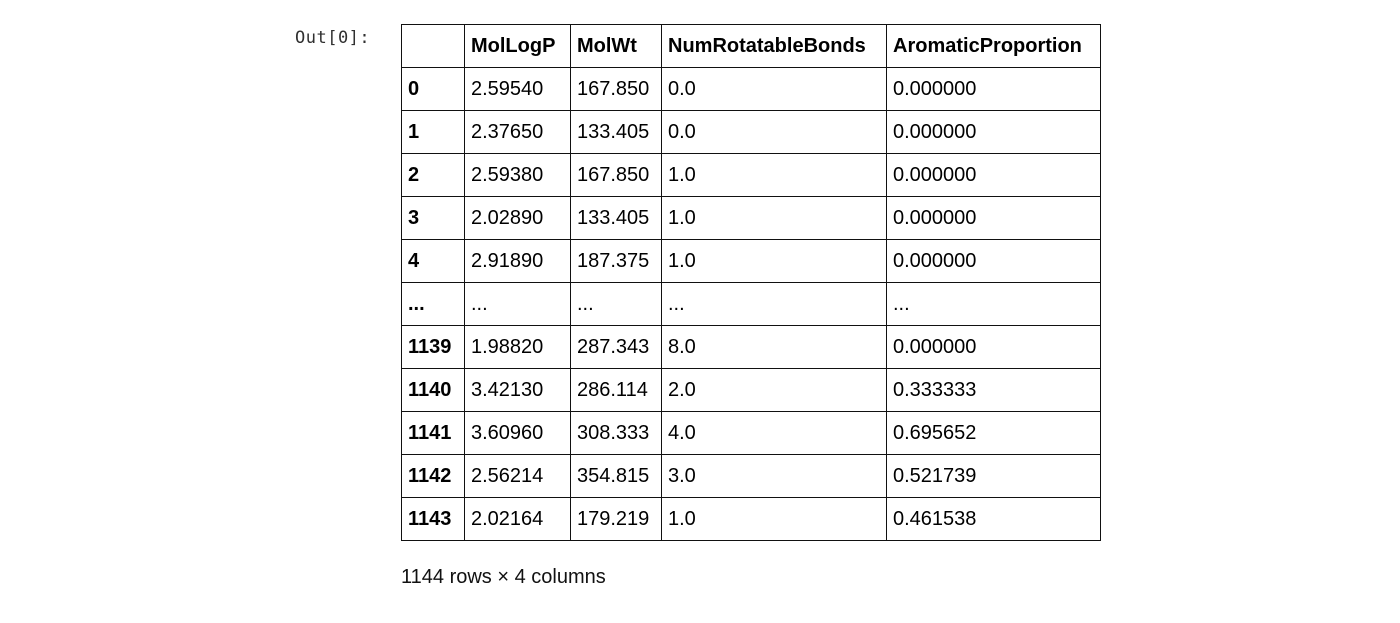 The width and height of the screenshot is (1400, 623). I want to click on table-cell: 2.0, so click(774, 390).